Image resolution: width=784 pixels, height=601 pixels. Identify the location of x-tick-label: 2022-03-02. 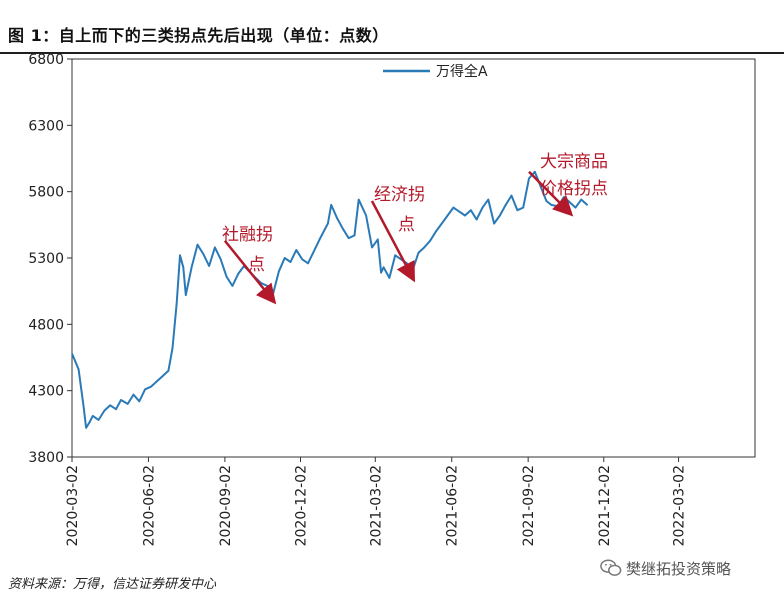
(680, 505).